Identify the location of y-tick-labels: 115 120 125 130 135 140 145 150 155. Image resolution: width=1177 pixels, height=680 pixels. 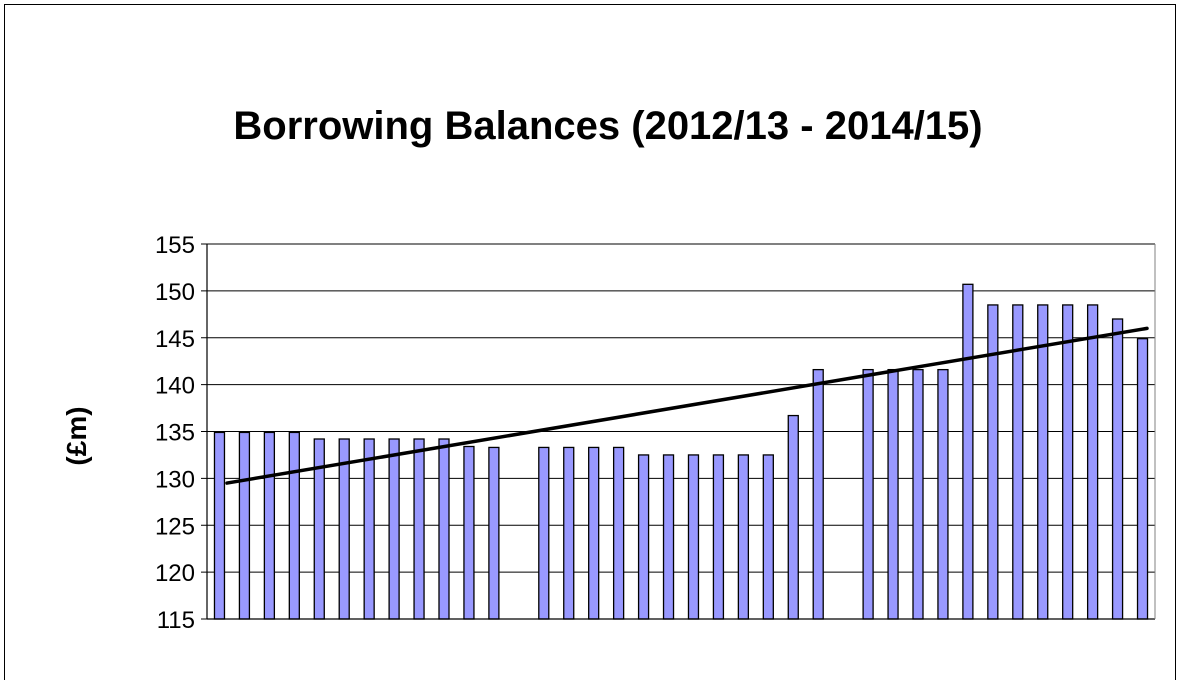
(181, 433).